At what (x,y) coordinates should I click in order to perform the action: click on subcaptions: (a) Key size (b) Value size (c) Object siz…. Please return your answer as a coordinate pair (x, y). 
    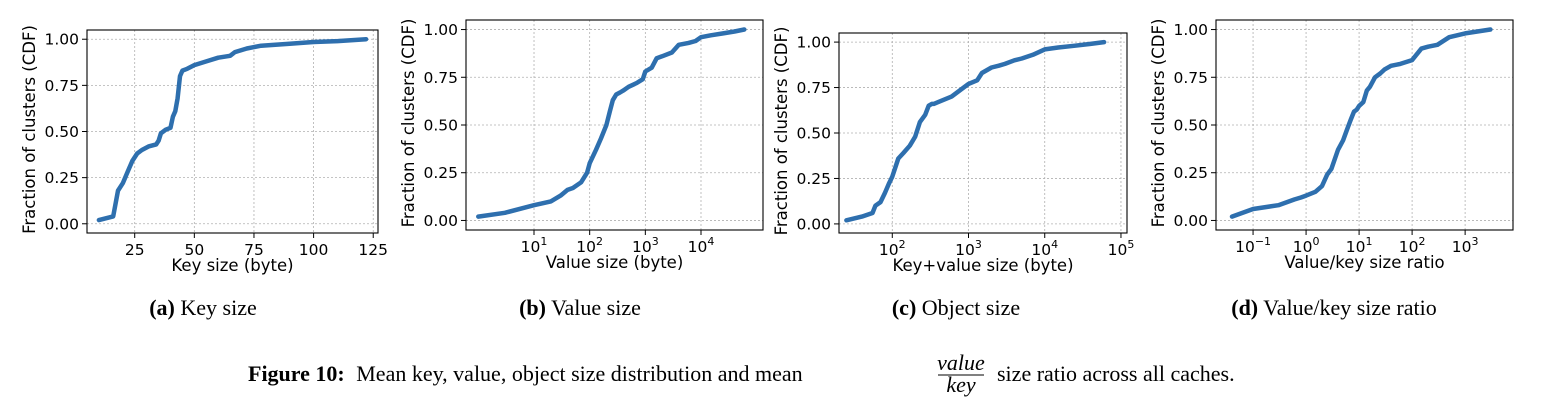
    Looking at the image, I should click on (793, 307).